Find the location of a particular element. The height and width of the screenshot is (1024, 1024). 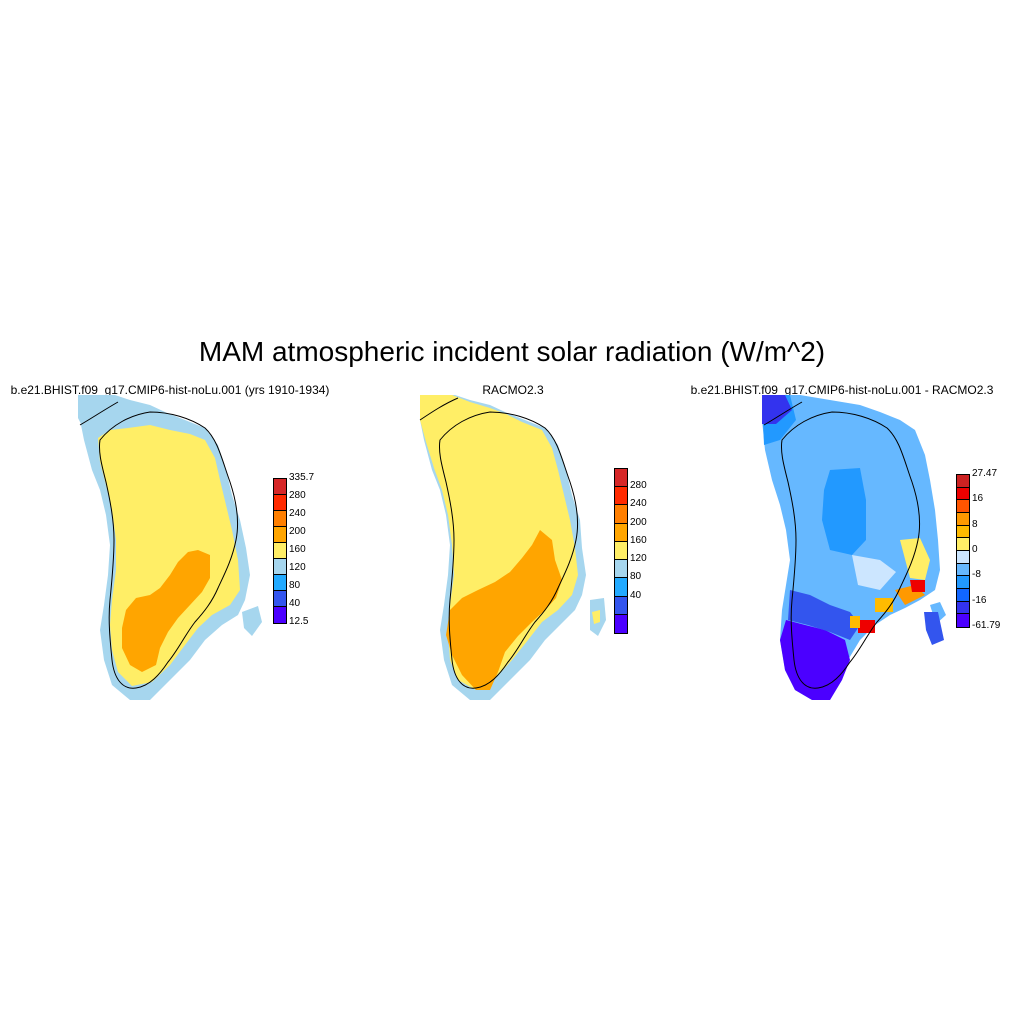

map-racmo is located at coordinates (512, 547).